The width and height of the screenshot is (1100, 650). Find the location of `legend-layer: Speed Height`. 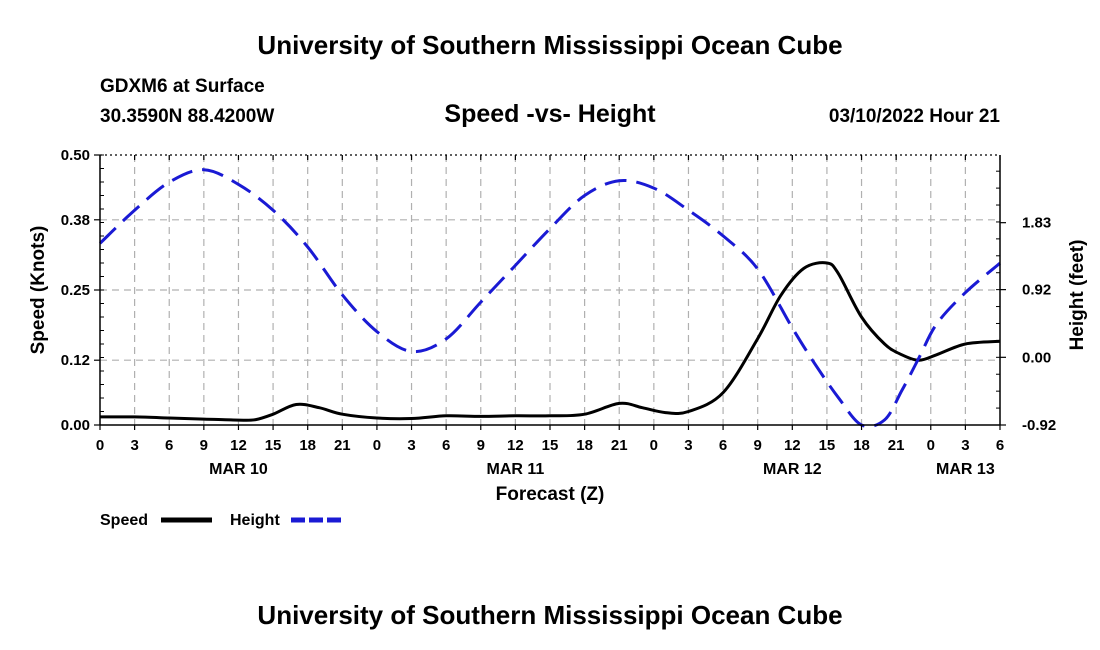

legend-layer: Speed Height is located at coordinates (221, 520).